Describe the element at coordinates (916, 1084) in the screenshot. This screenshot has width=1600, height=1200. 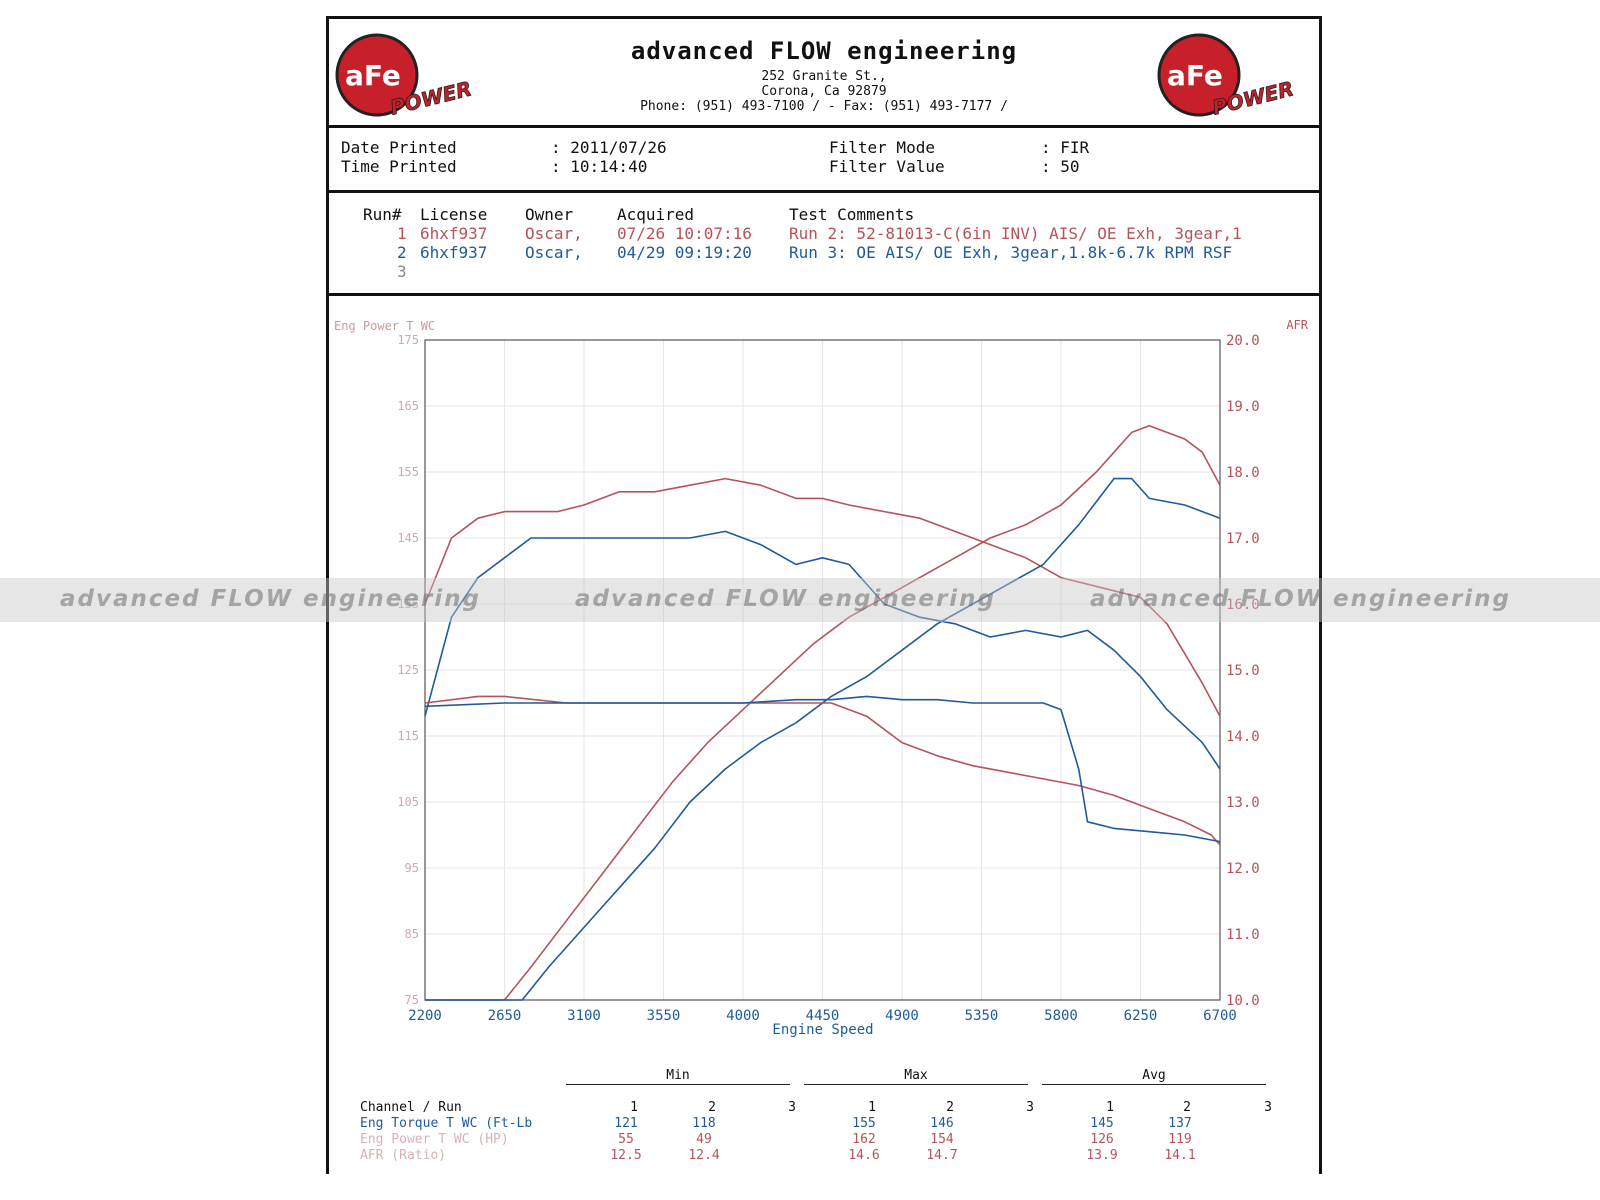
I see `stats-rule-max` at that location.